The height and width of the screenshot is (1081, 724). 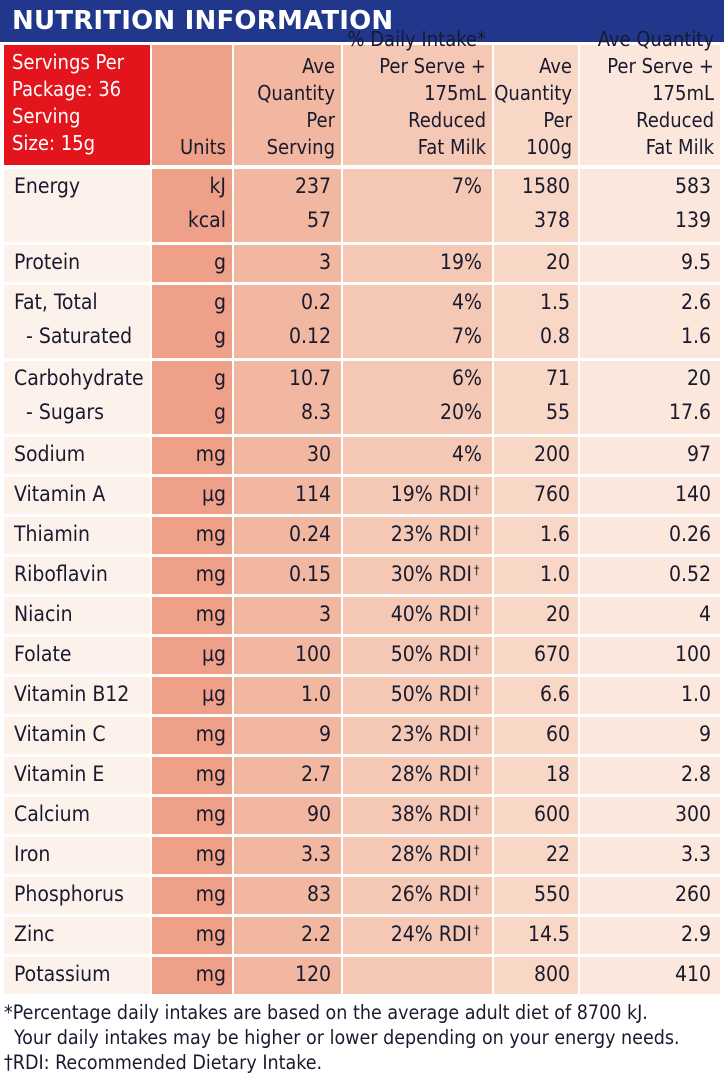 What do you see at coordinates (692, 814) in the screenshot?
I see `per-serve-milk-value: 300` at bounding box center [692, 814].